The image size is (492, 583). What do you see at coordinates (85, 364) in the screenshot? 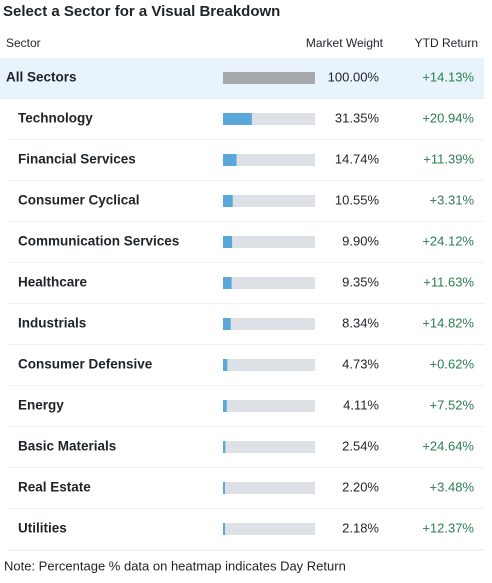
I see `sector-name: Consumer Defensive` at bounding box center [85, 364].